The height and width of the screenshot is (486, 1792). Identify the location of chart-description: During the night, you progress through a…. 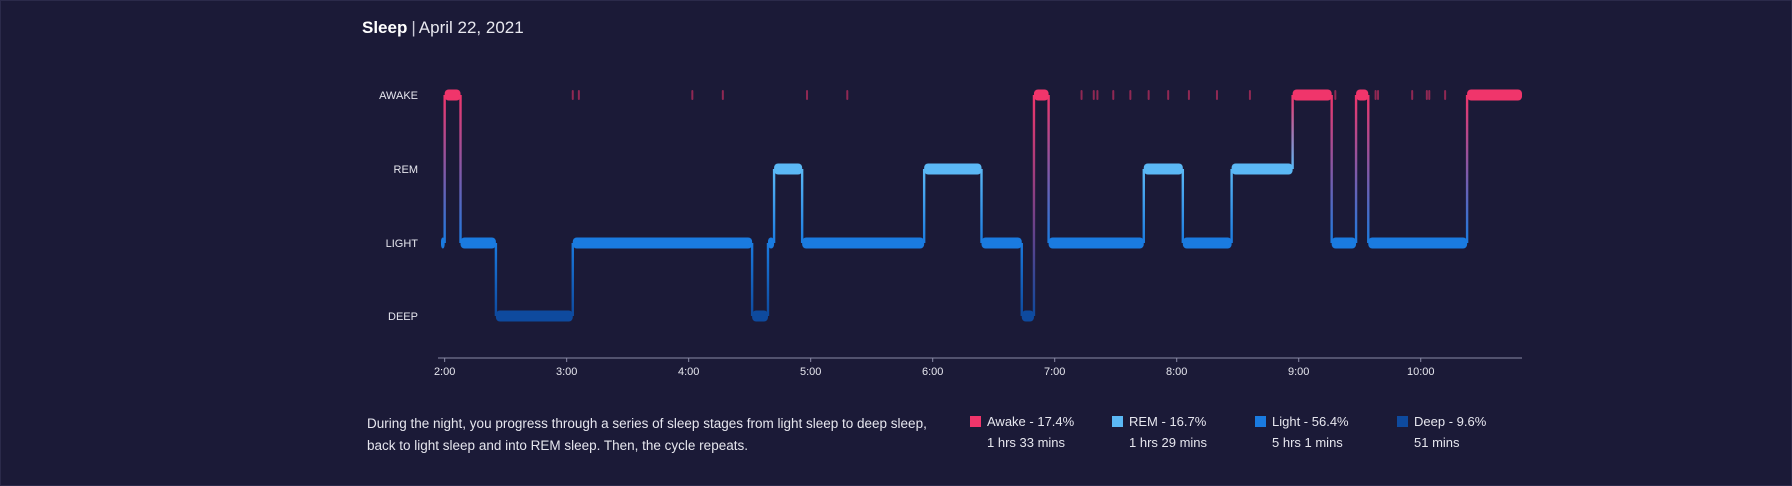
(647, 434).